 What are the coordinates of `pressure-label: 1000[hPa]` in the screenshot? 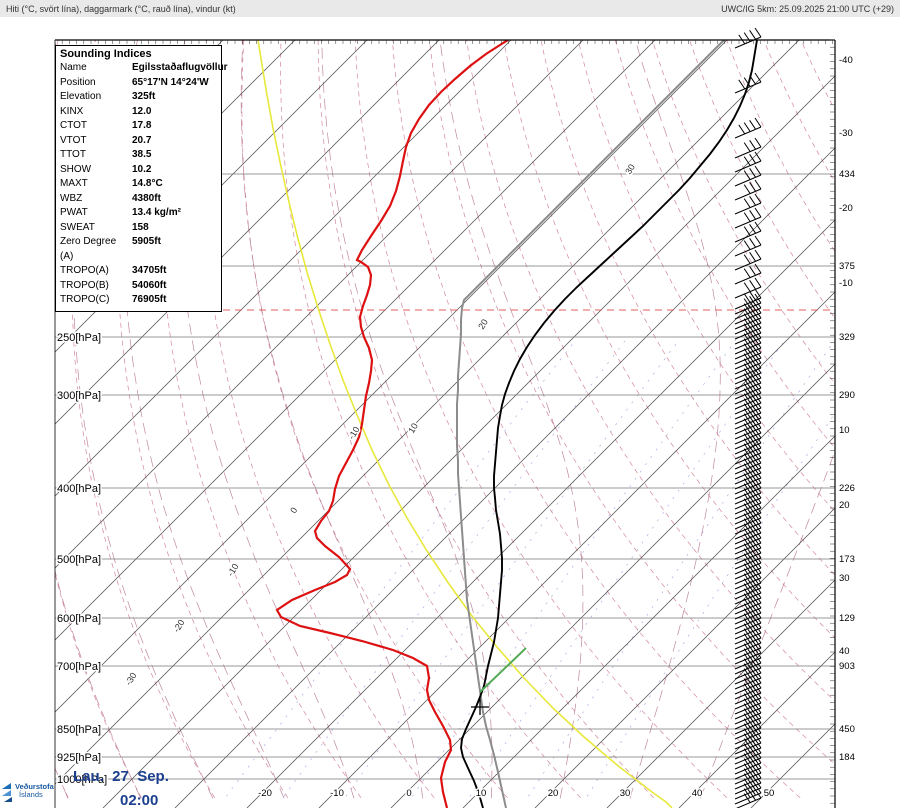 It's located at (82, 780).